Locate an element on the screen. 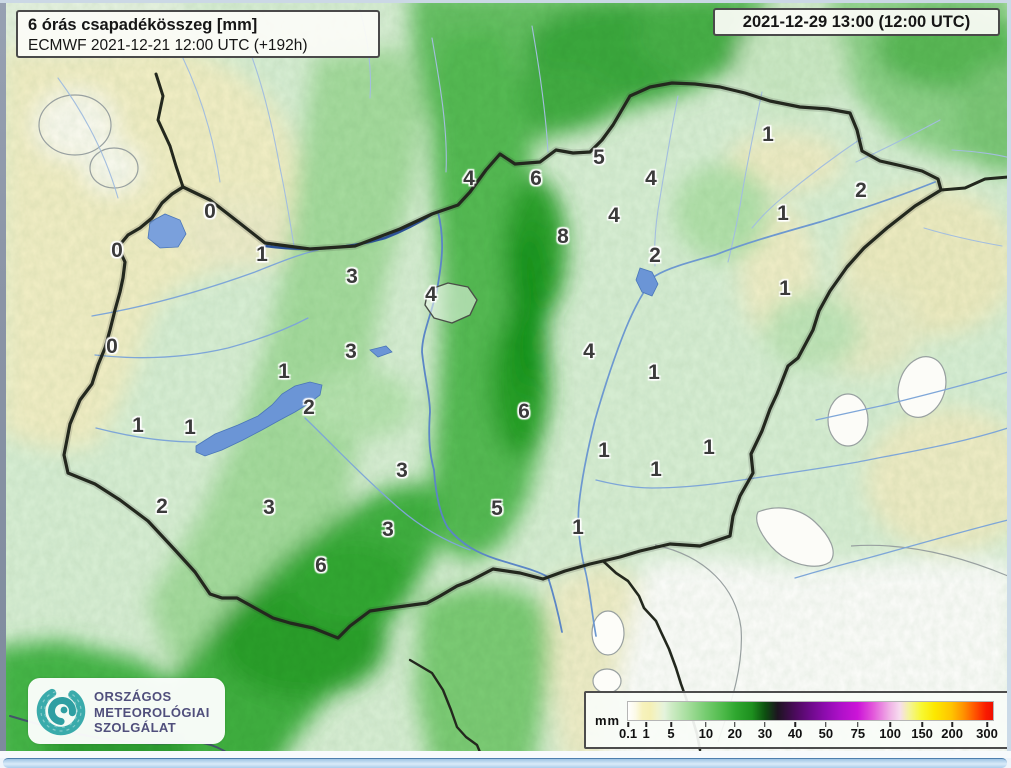 The image size is (1011, 768). logo-line-3: SZOLGÁLAT is located at coordinates (135, 727).